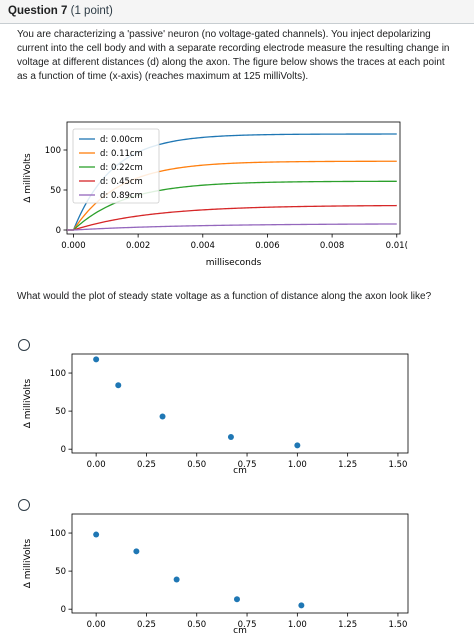  I want to click on question-header: Question 7 (1 point), so click(237, 12).